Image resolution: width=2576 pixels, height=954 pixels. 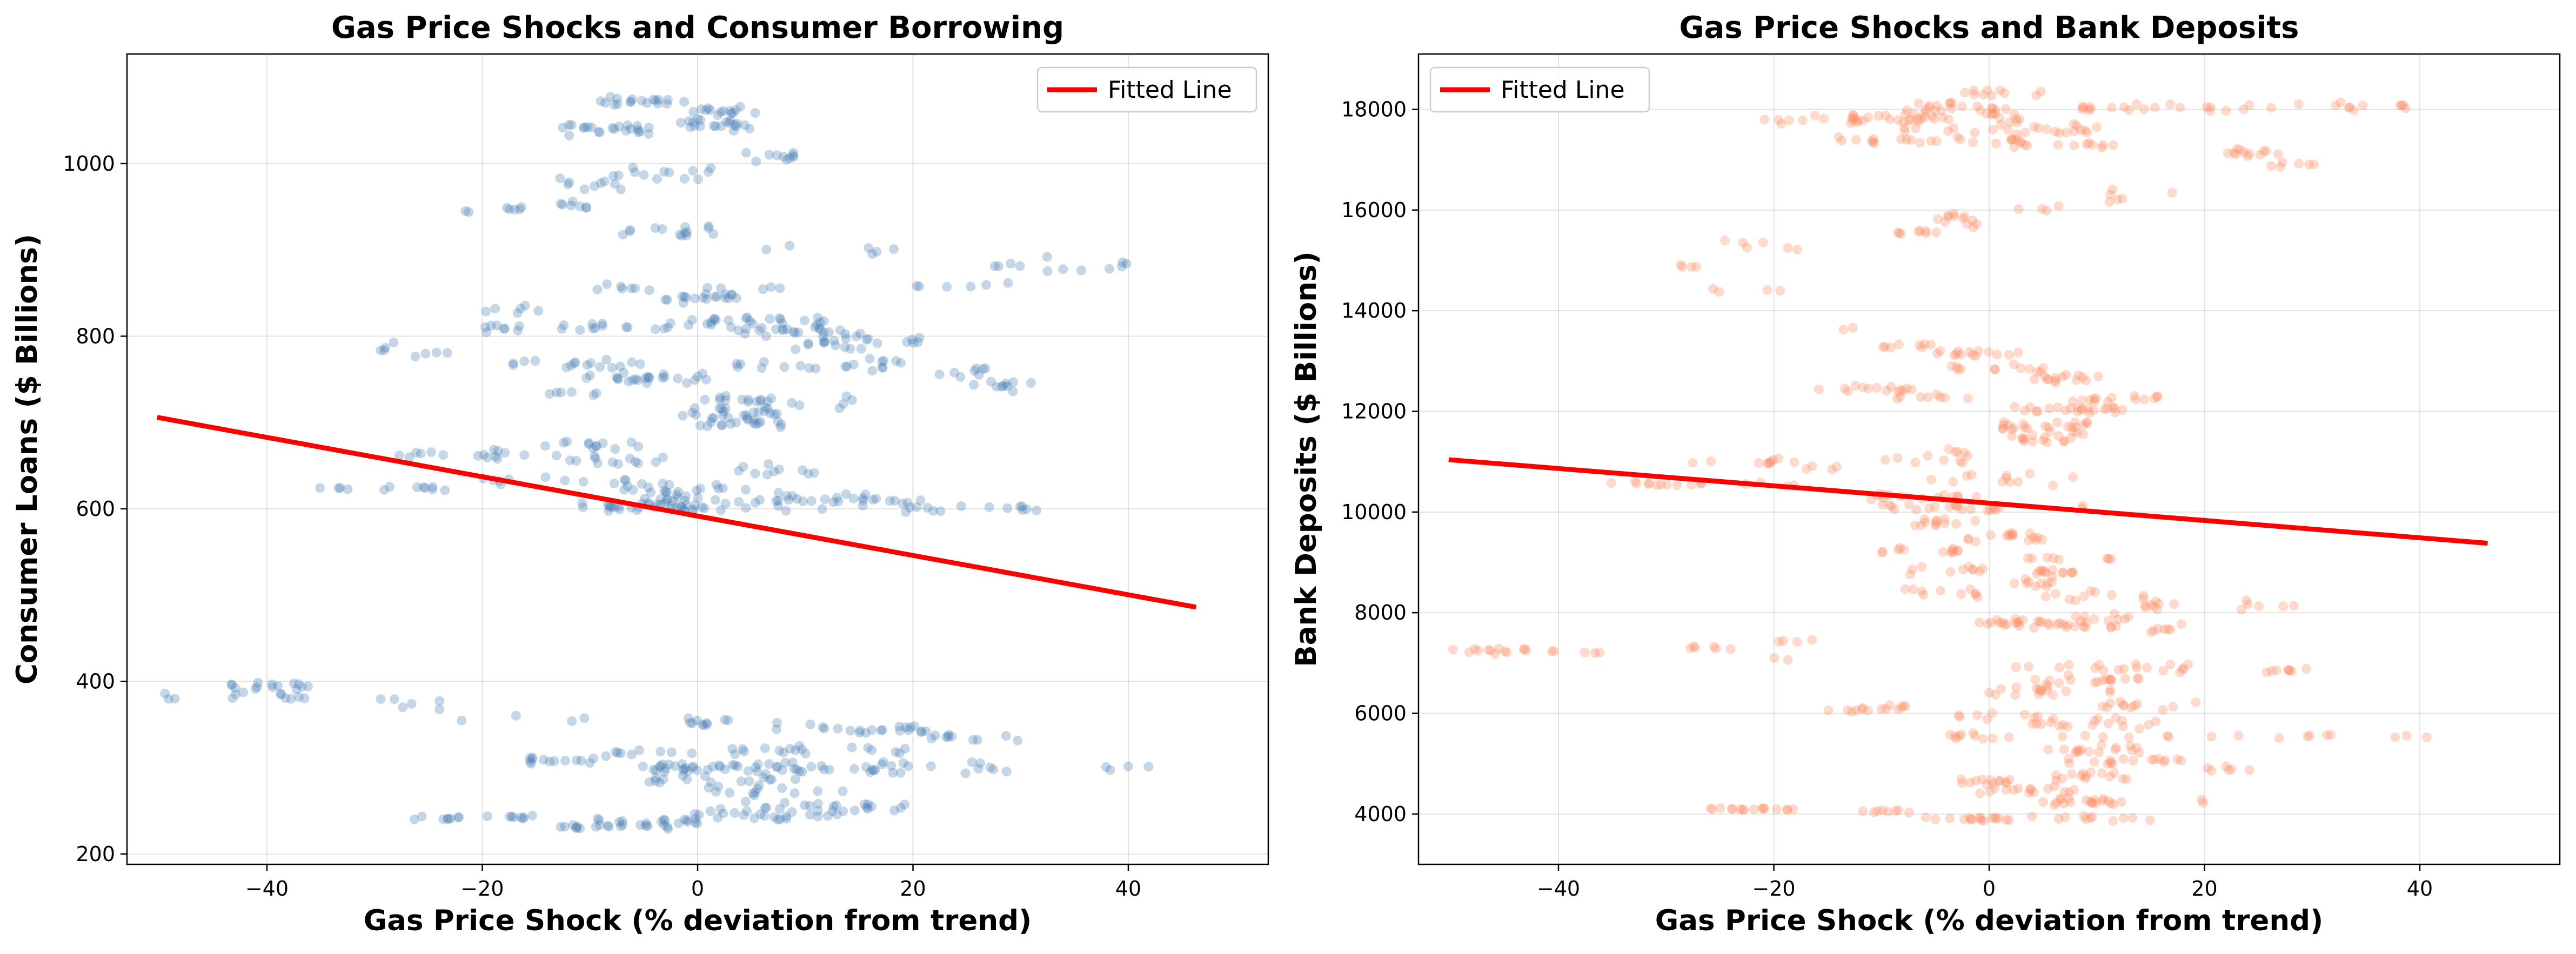 What do you see at coordinates (1989, 27) in the screenshot?
I see `chart-title: Gas Price Shocks and Bank Deposits` at bounding box center [1989, 27].